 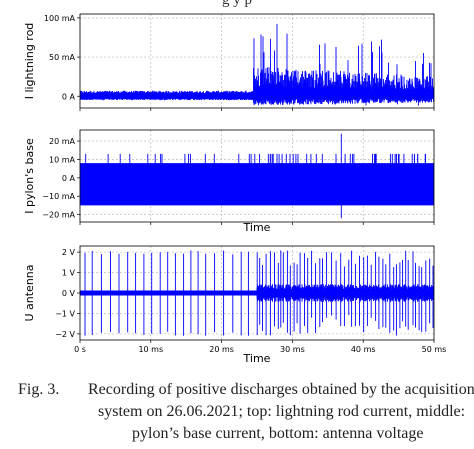 What do you see at coordinates (62, 141) in the screenshot?
I see `y-tick-label: 20 mA` at bounding box center [62, 141].